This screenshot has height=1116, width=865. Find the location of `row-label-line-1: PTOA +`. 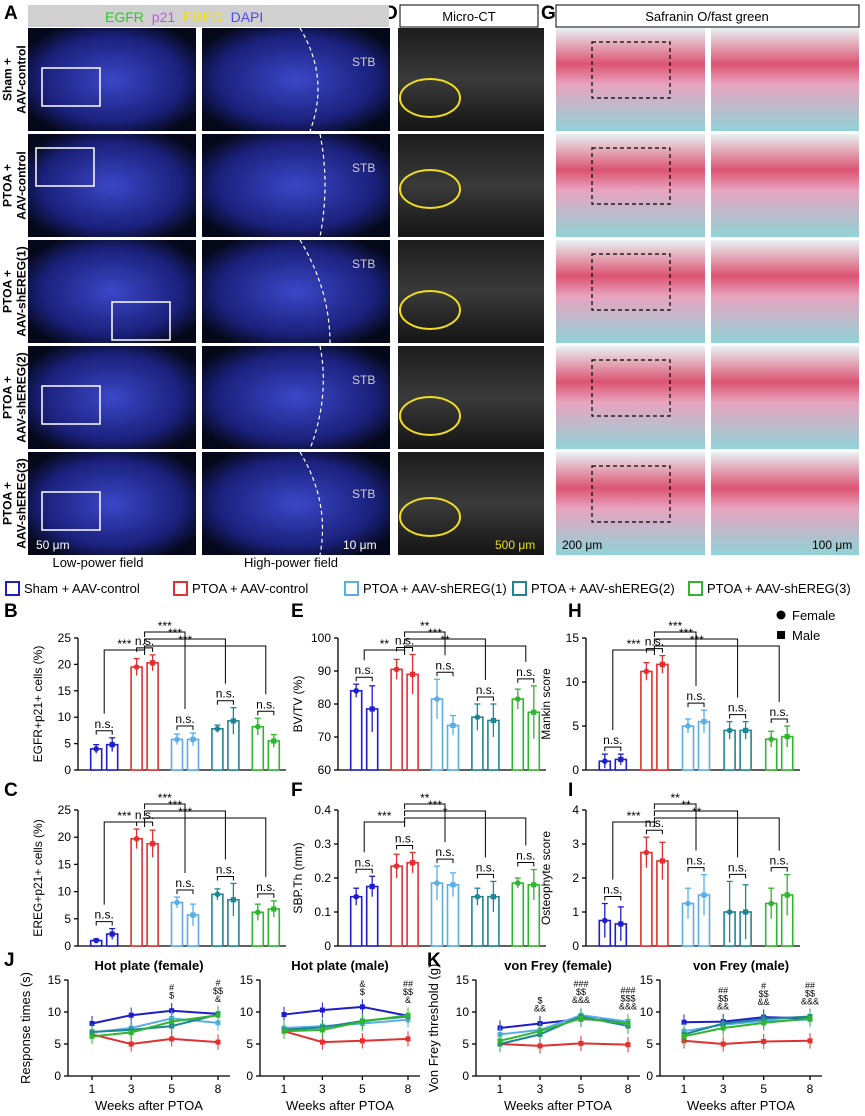

row-label-line-1: PTOA + is located at coordinates (8, 291).